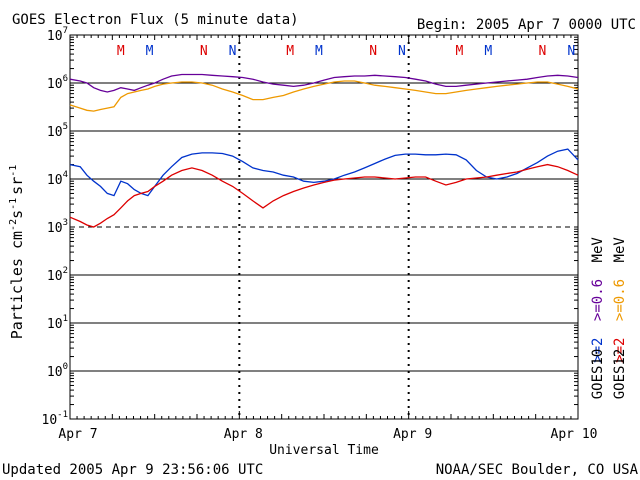 Image resolution: width=640 pixels, height=480 pixels. I want to click on chart-title: GOES Electron Flux (5 minute data), so click(155, 20).